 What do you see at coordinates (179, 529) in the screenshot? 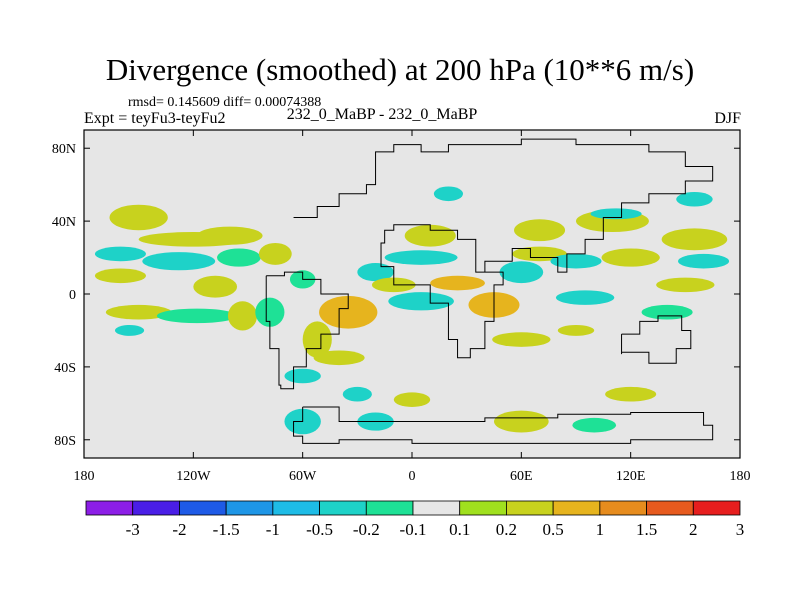
I see `colorbar-label: -2` at bounding box center [179, 529].